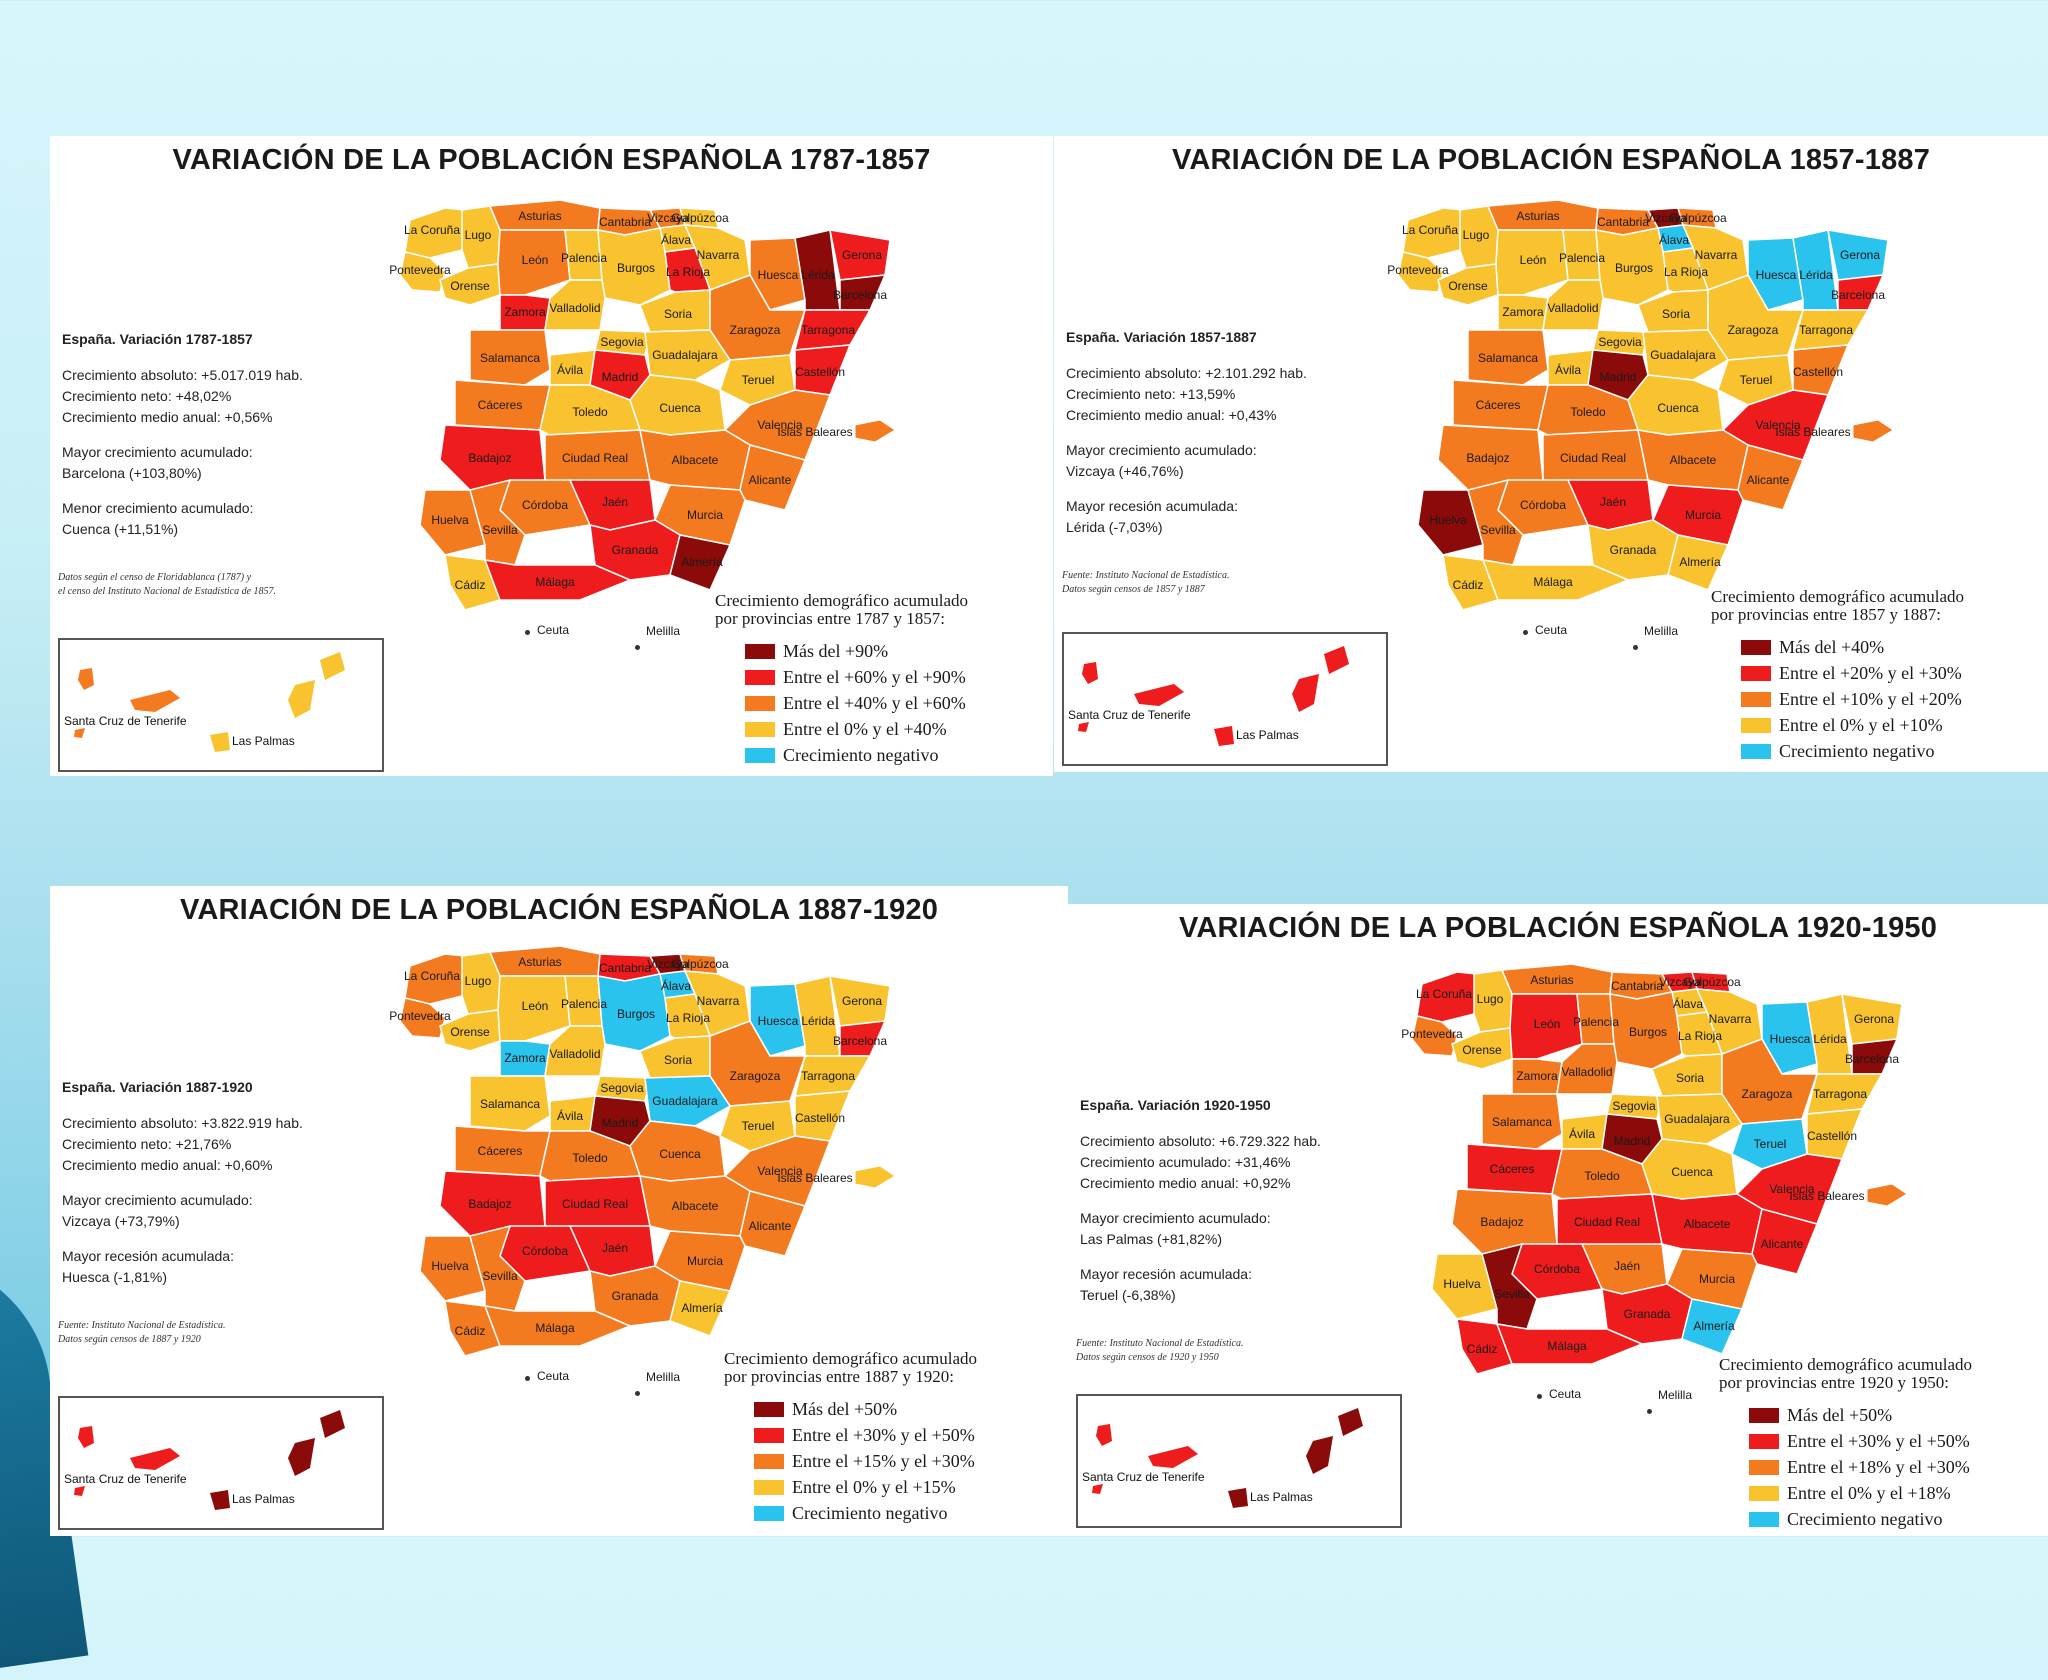 This screenshot has height=1680, width=2048. What do you see at coordinates (115, 1277) in the screenshot?
I see `stats-line: Huesca (-1,81%)` at bounding box center [115, 1277].